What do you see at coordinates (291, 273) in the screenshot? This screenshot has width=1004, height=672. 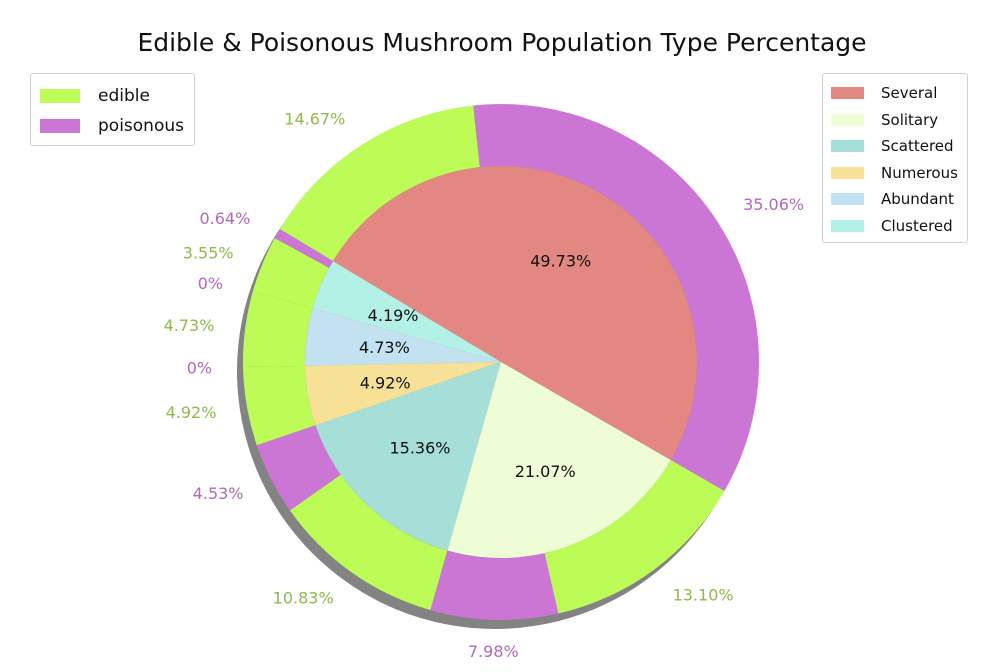 I see `outer-slice-clustered-edible` at bounding box center [291, 273].